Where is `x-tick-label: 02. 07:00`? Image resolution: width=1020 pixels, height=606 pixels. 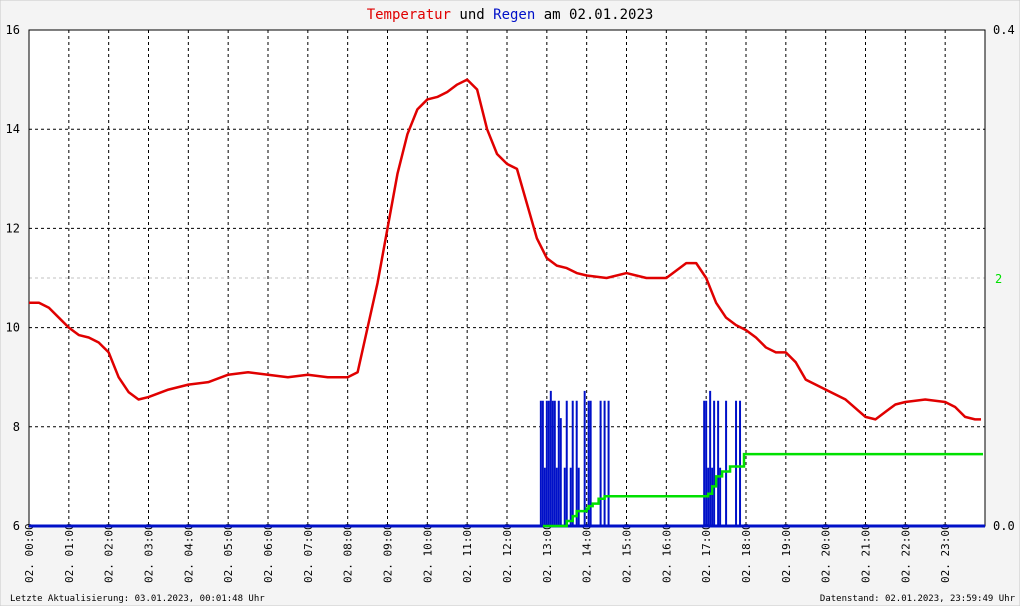
x-tick-label: 02. 07:00 is located at coordinates (308, 553).